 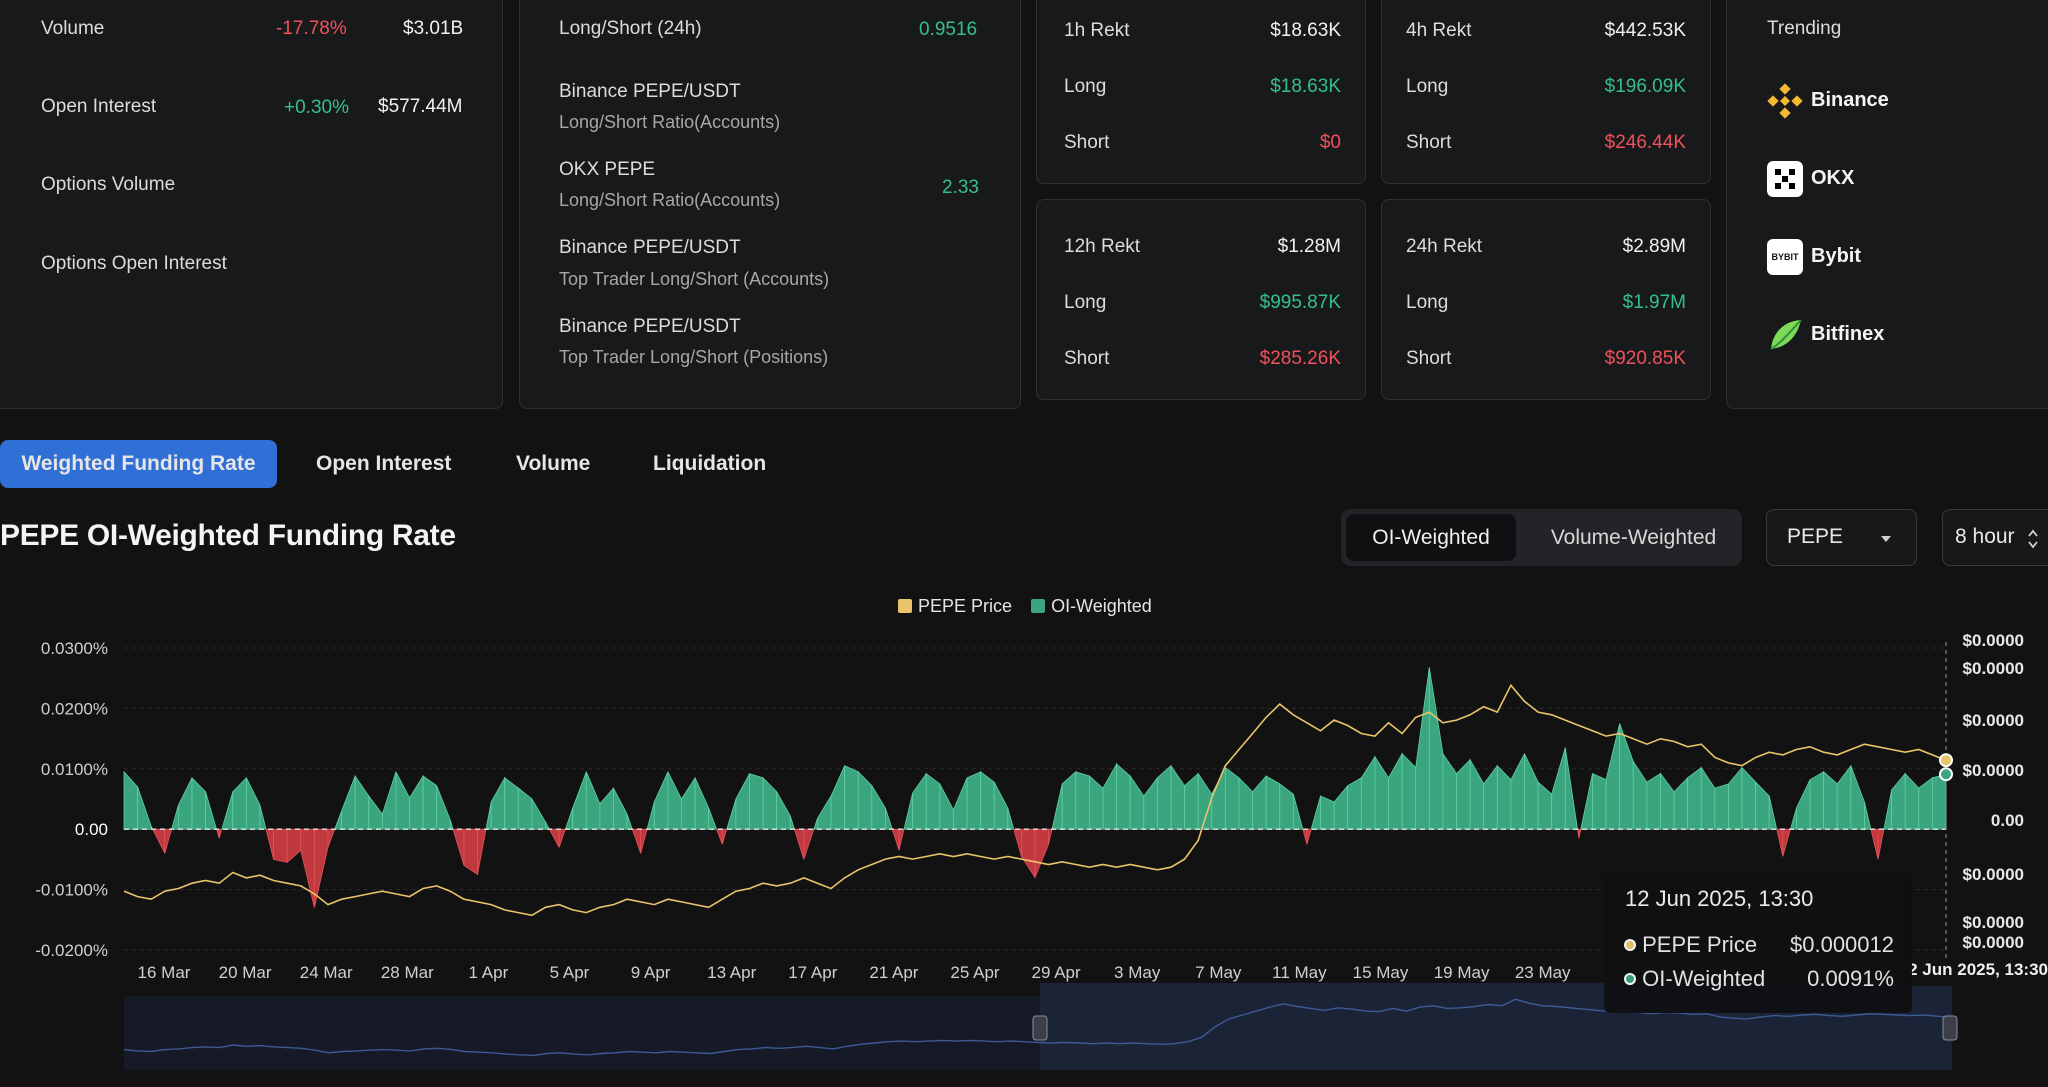 I want to click on x-tick-label: 20 Mar, so click(x=245, y=972).